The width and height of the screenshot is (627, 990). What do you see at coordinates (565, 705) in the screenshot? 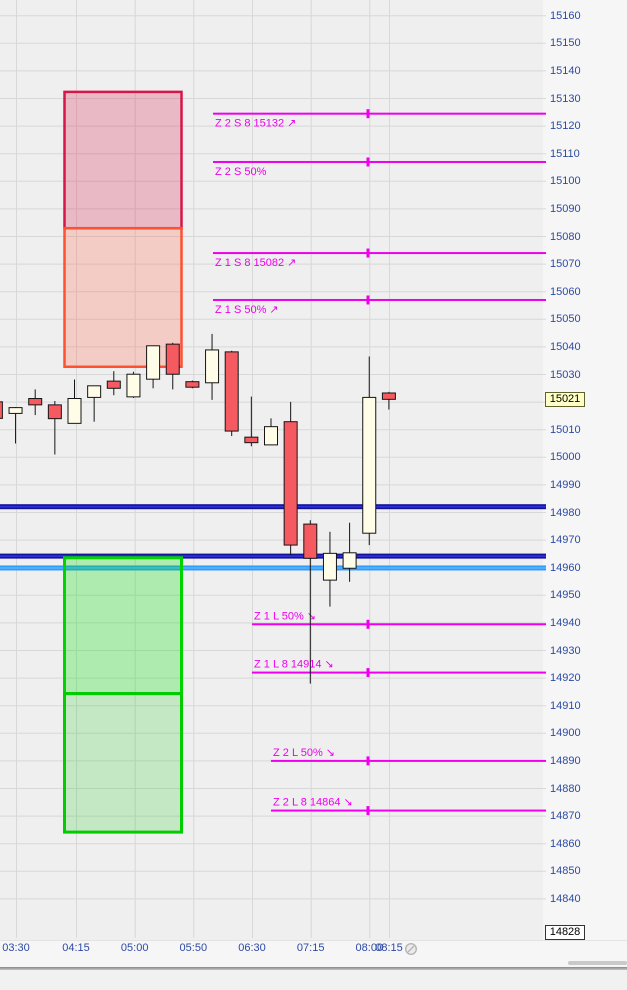
I see `price-tick-label: 14910` at bounding box center [565, 705].